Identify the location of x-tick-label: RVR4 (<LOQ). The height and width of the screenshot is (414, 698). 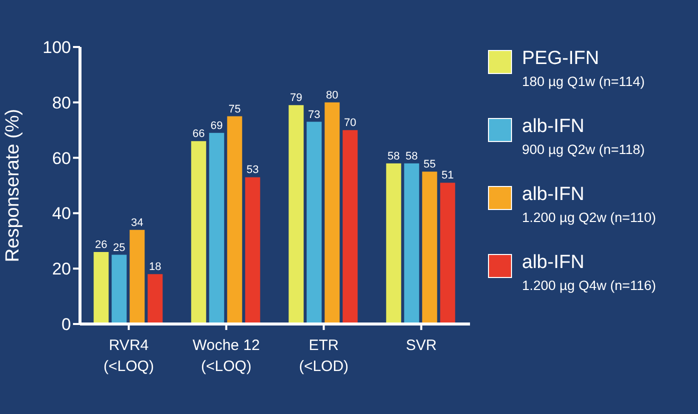
(129, 356).